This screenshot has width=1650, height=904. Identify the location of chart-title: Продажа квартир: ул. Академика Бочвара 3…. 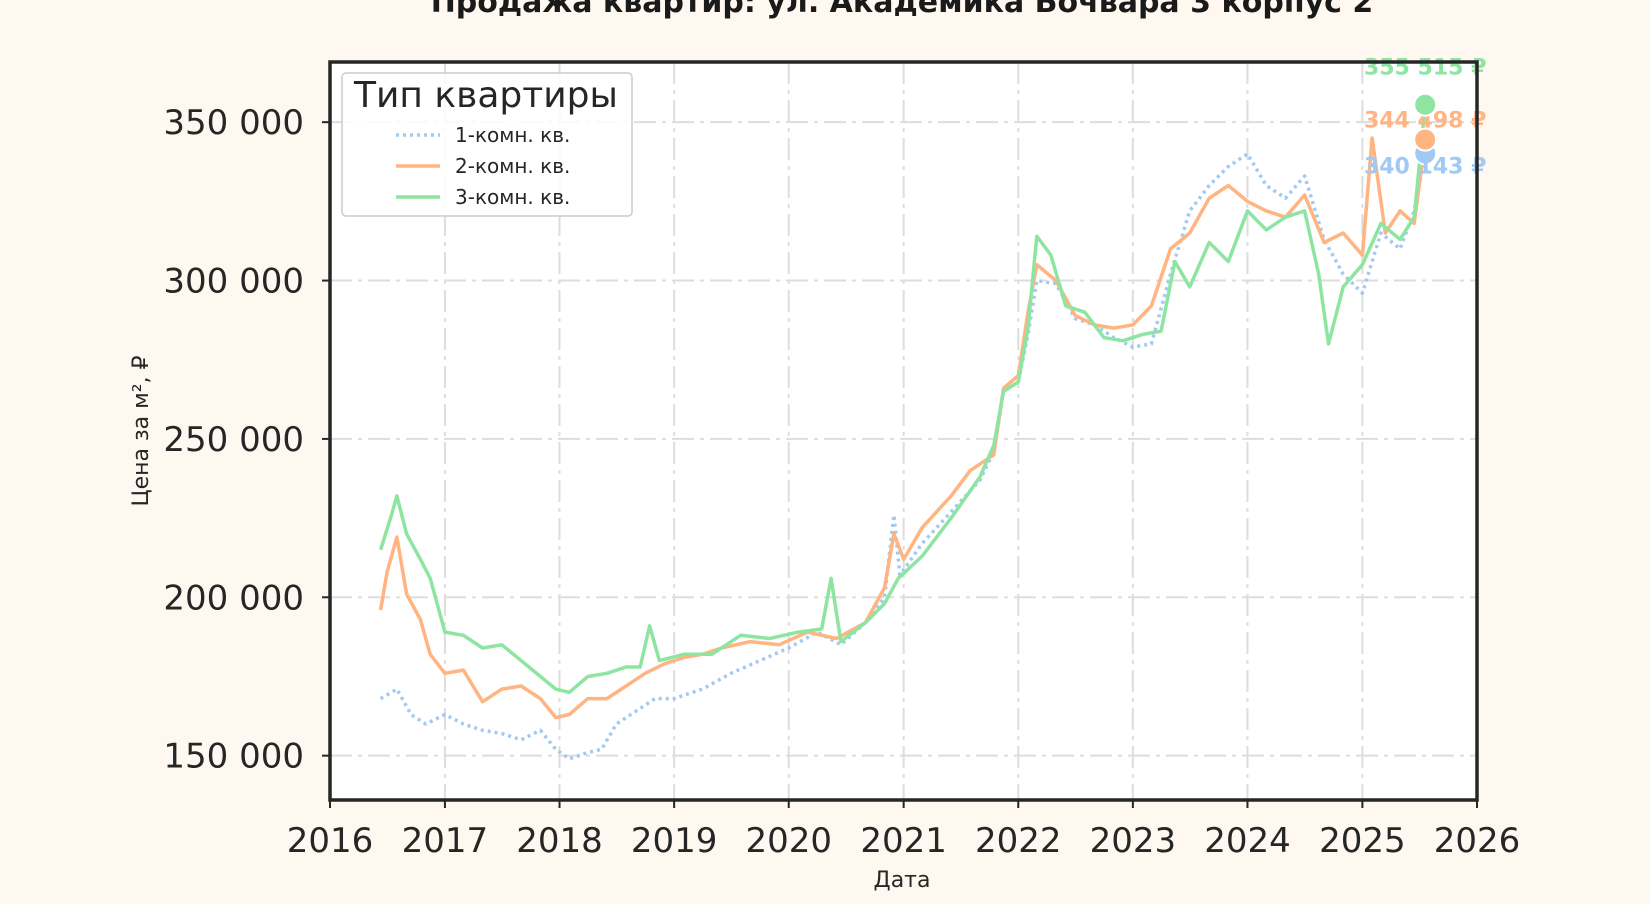
(902, 10).